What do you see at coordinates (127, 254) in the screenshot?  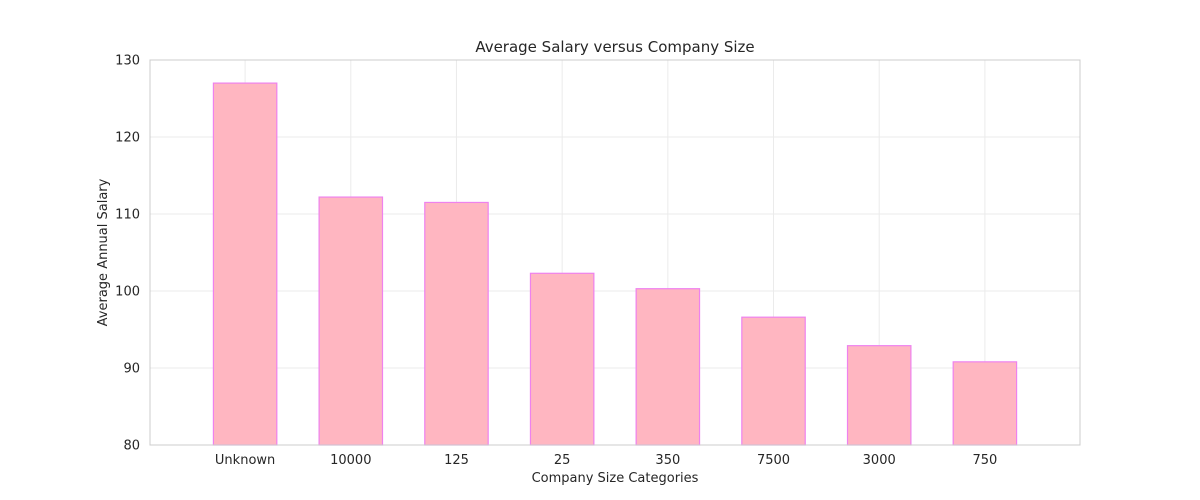 I see `y-axis-ticks: 80 90 100 110 120 130` at bounding box center [127, 254].